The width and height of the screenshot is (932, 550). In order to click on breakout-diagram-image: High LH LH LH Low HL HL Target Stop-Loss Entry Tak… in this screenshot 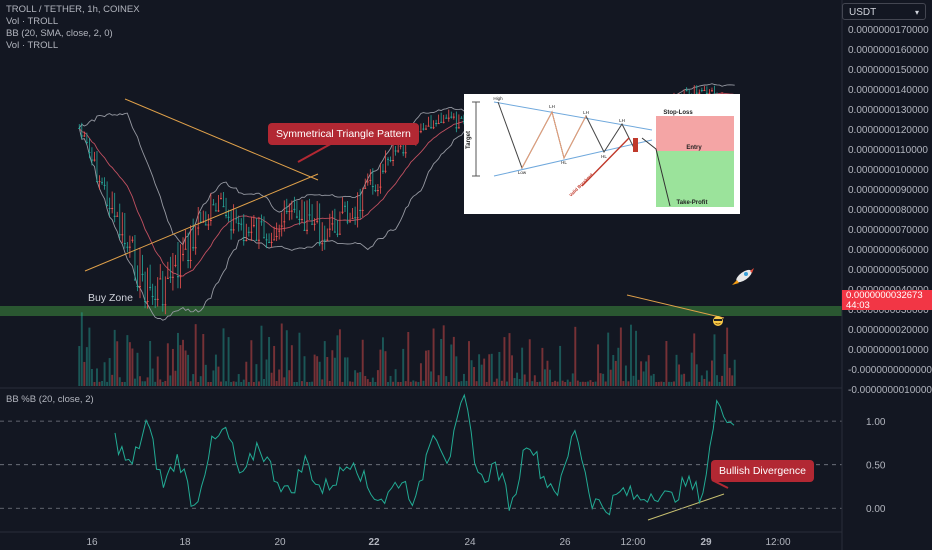, I will do `click(602, 154)`.